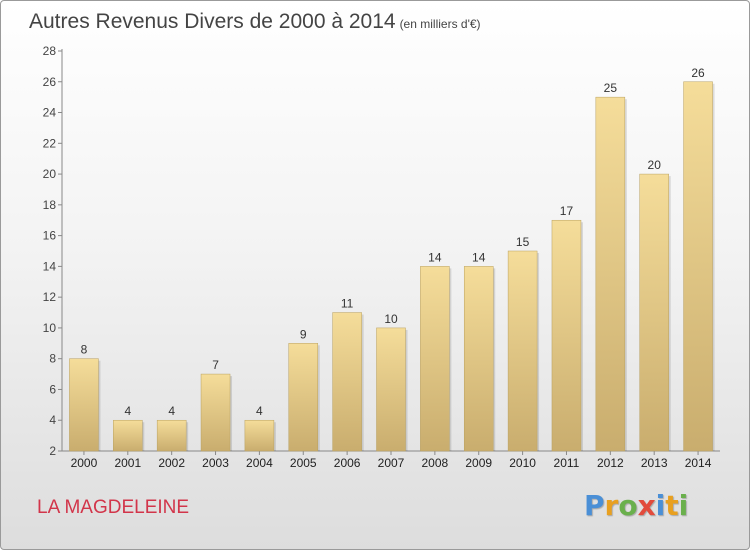  Describe the element at coordinates (50, 174) in the screenshot. I see `y-tick-label: 20` at that location.